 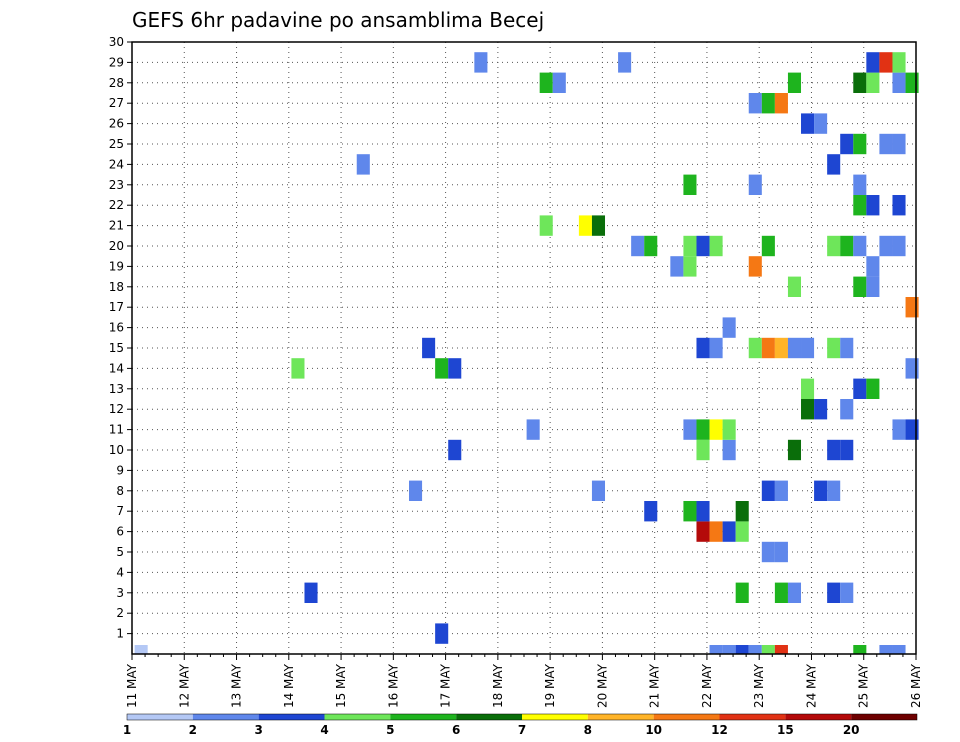 What do you see at coordinates (120, 552) in the screenshot?
I see `y-tick-label: 5` at bounding box center [120, 552].